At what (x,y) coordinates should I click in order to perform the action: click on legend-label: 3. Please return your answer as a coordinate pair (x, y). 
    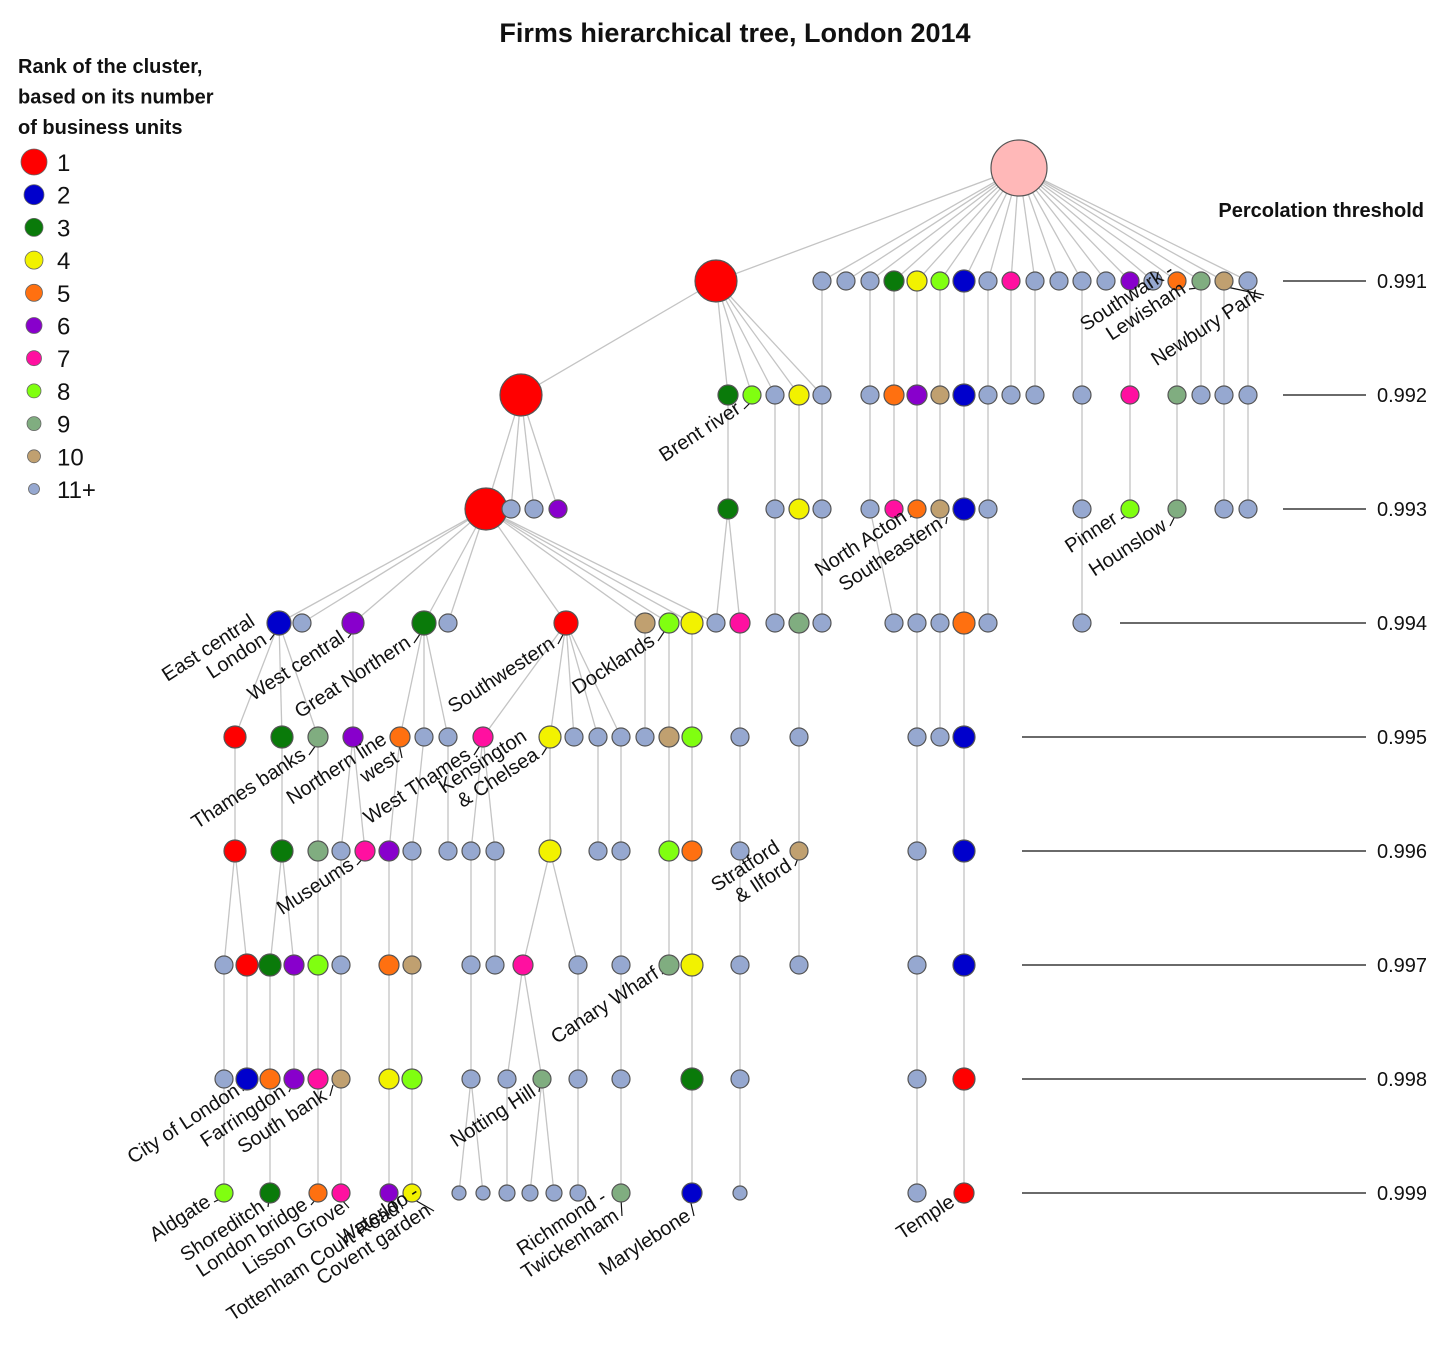
    Looking at the image, I should click on (63, 228).